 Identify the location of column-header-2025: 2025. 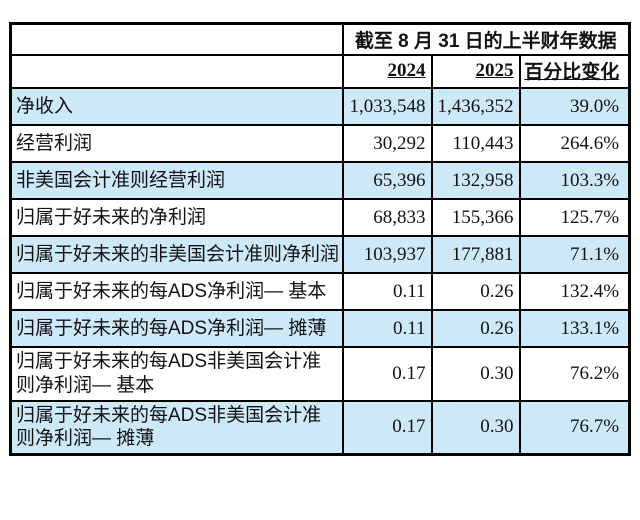
(475, 71).